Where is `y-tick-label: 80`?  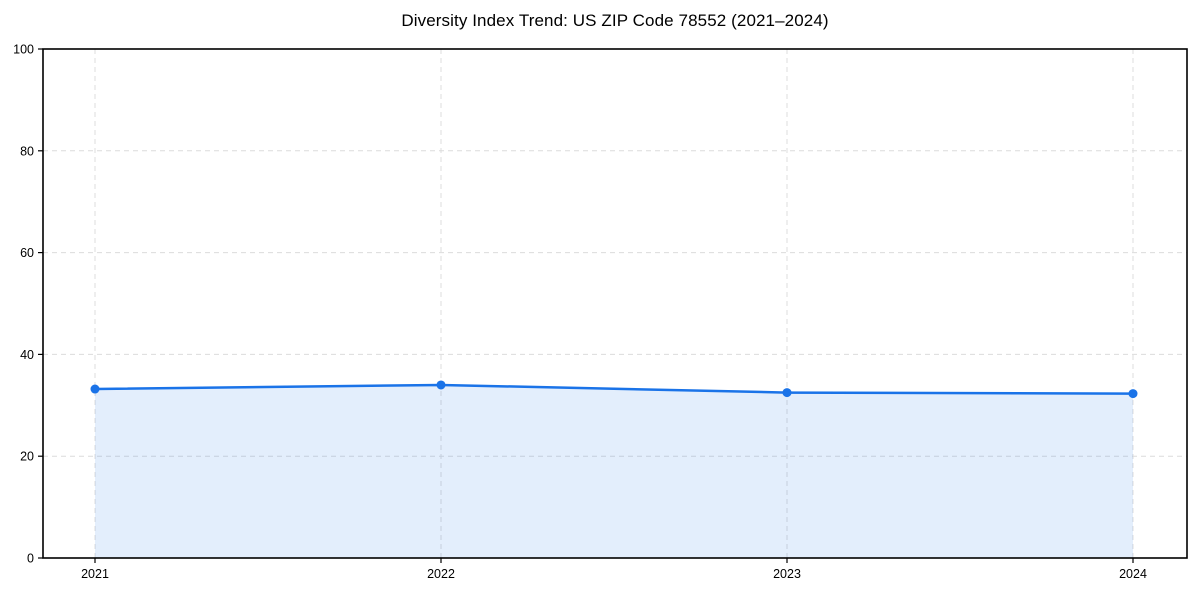 y-tick-label: 80 is located at coordinates (27, 151).